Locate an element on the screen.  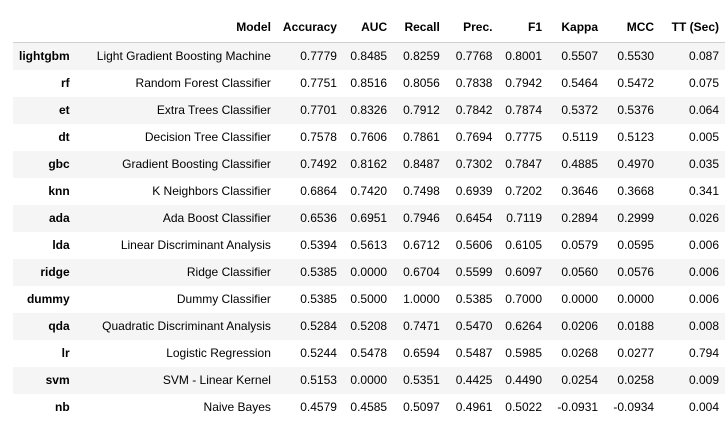
row-index: ridge is located at coordinates (55, 272).